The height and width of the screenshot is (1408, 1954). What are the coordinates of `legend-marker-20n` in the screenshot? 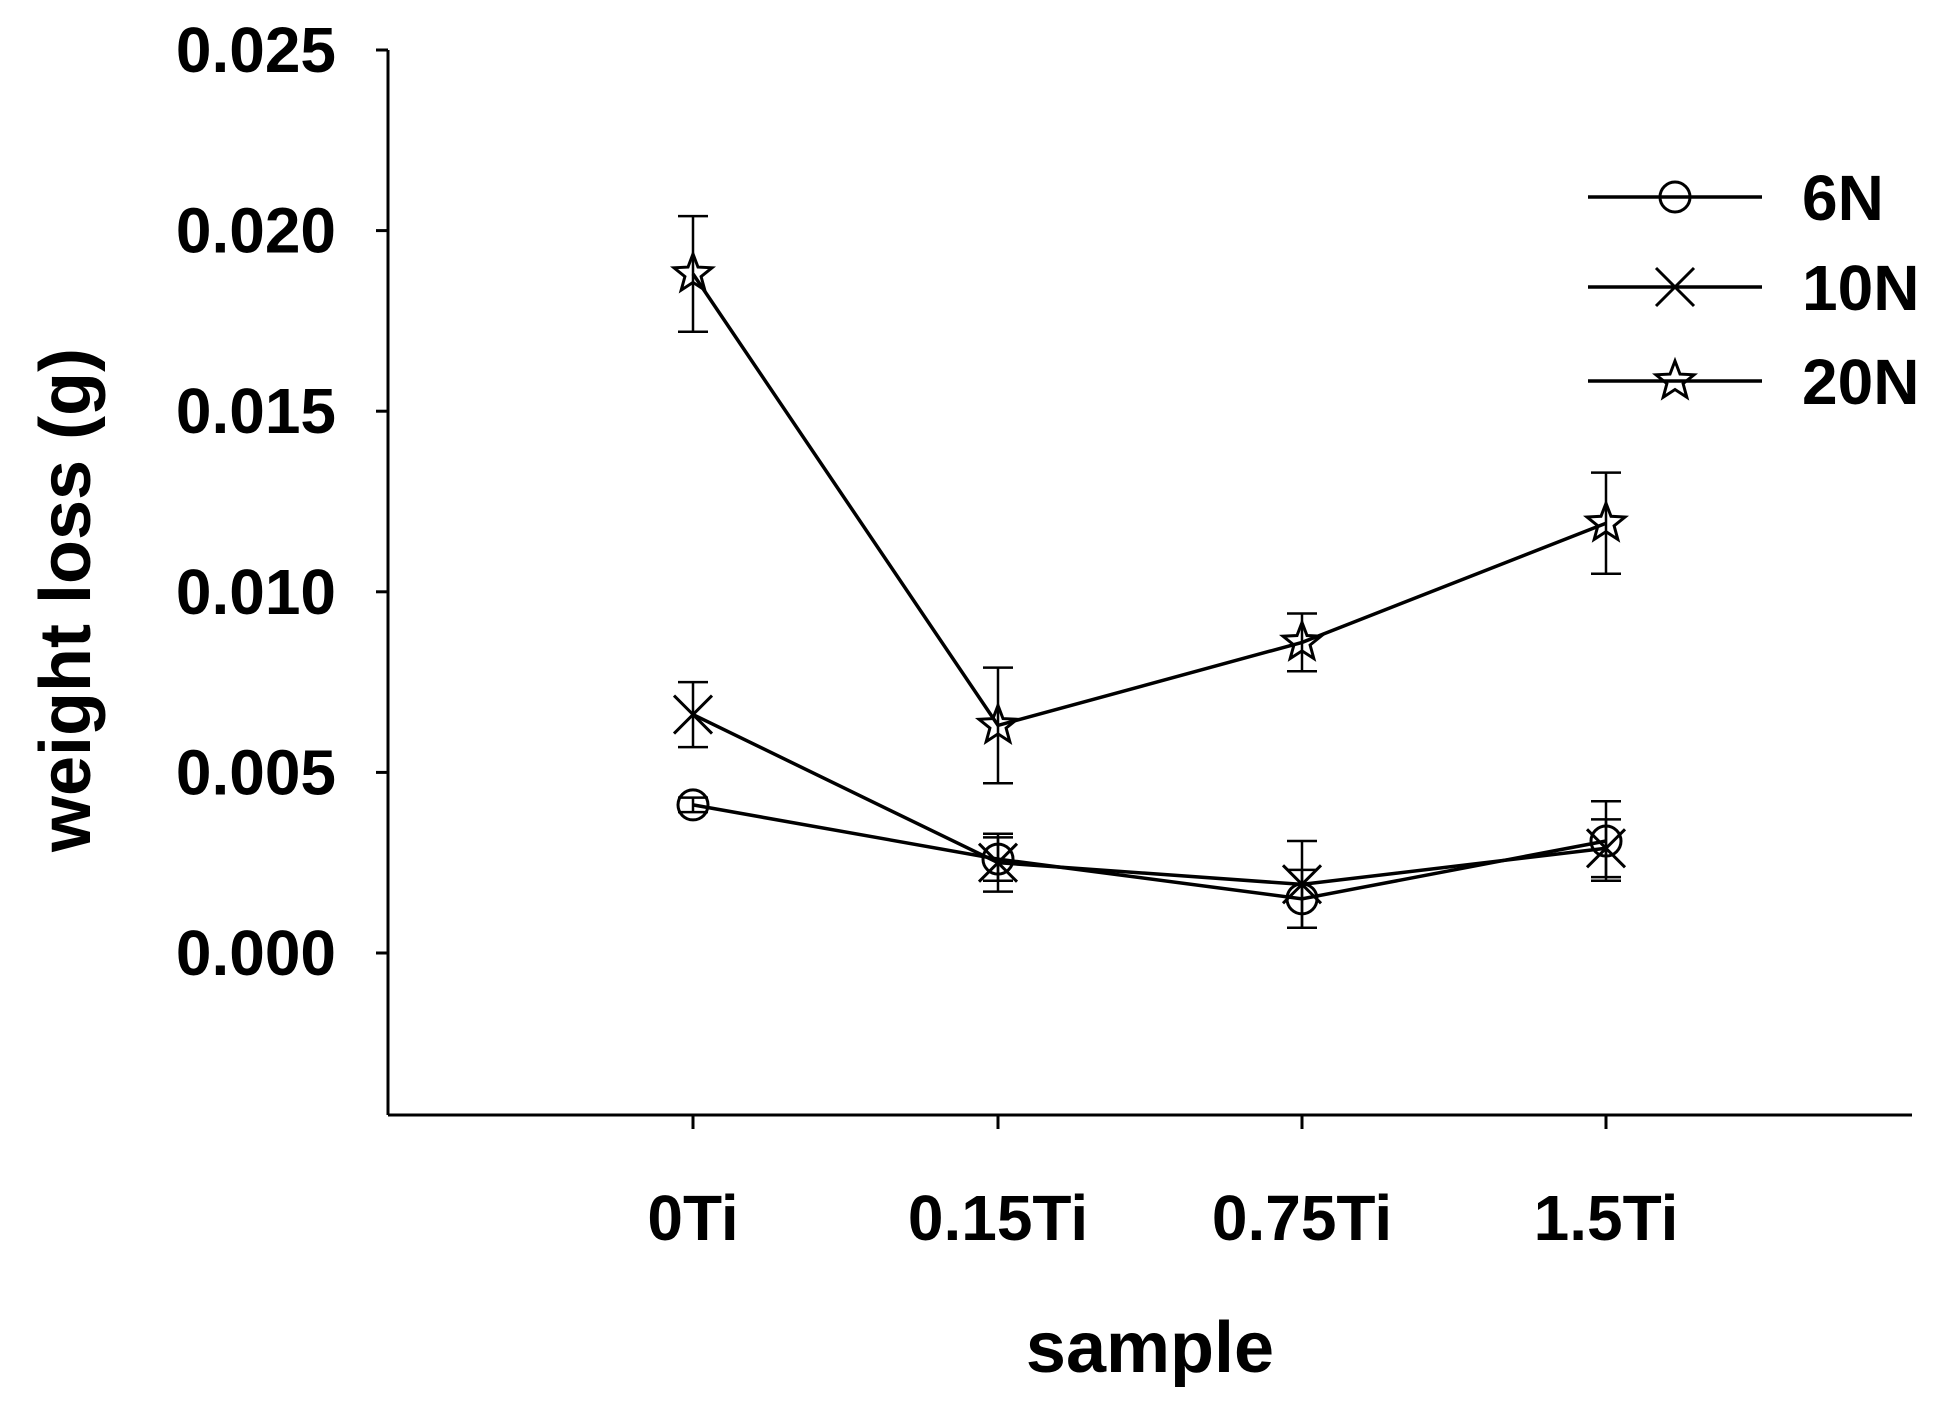 It's located at (1675, 378).